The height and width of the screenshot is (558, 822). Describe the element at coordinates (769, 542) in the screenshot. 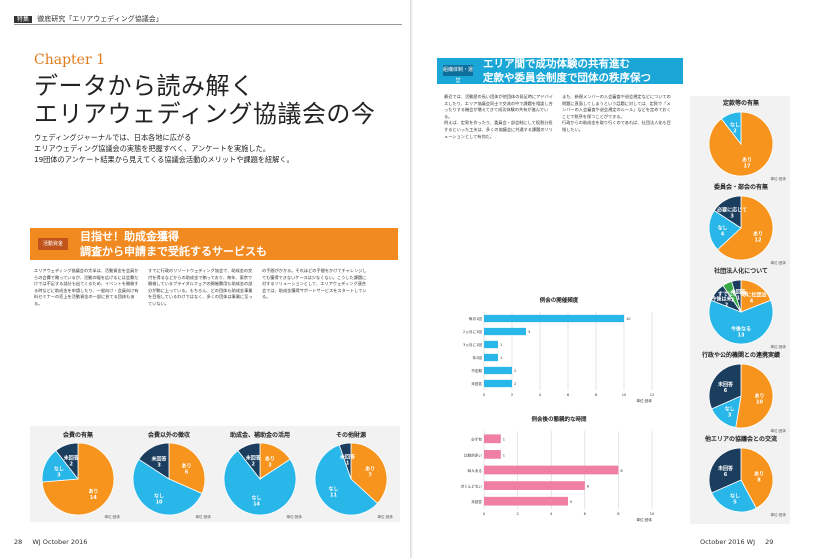

I see `page-number: 29` at that location.